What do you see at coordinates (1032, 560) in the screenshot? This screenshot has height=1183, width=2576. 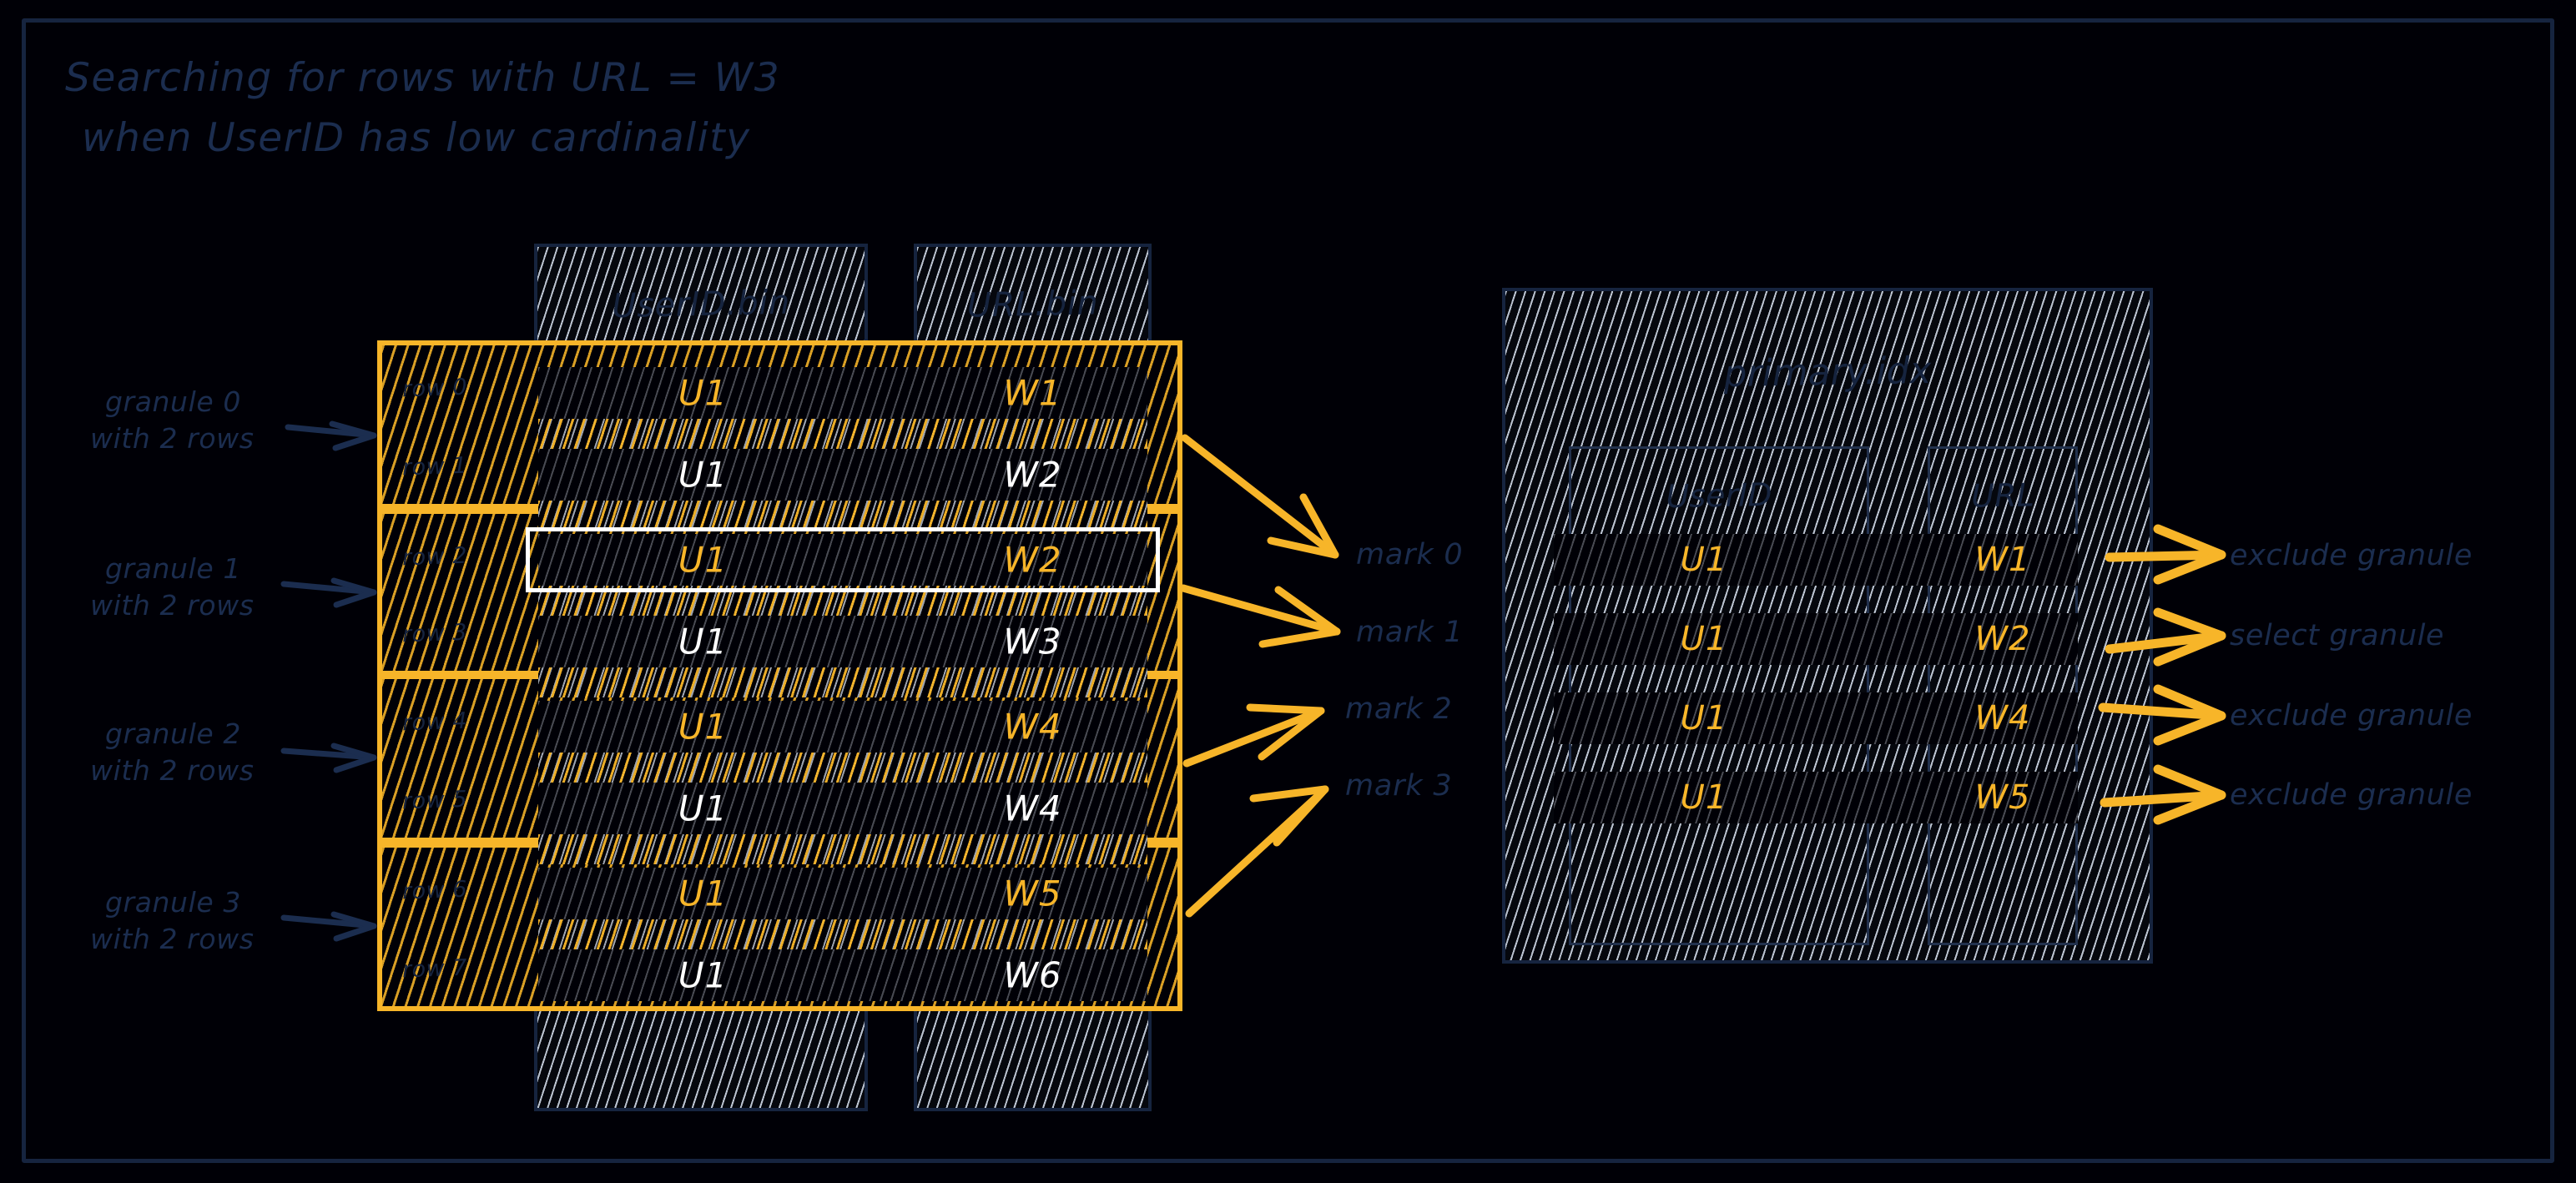 I see `cell-url-2: W2` at bounding box center [1032, 560].